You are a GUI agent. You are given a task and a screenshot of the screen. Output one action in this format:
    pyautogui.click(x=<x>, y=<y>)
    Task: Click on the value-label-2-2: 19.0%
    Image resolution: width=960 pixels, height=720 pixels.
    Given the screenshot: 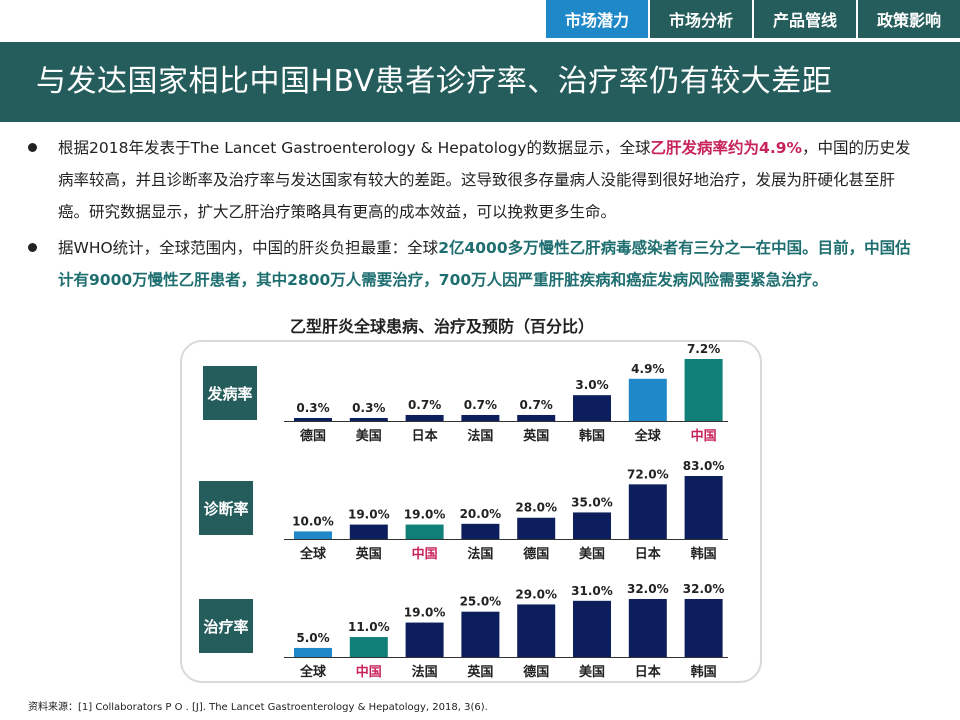 What is the action you would take?
    pyautogui.click(x=425, y=613)
    